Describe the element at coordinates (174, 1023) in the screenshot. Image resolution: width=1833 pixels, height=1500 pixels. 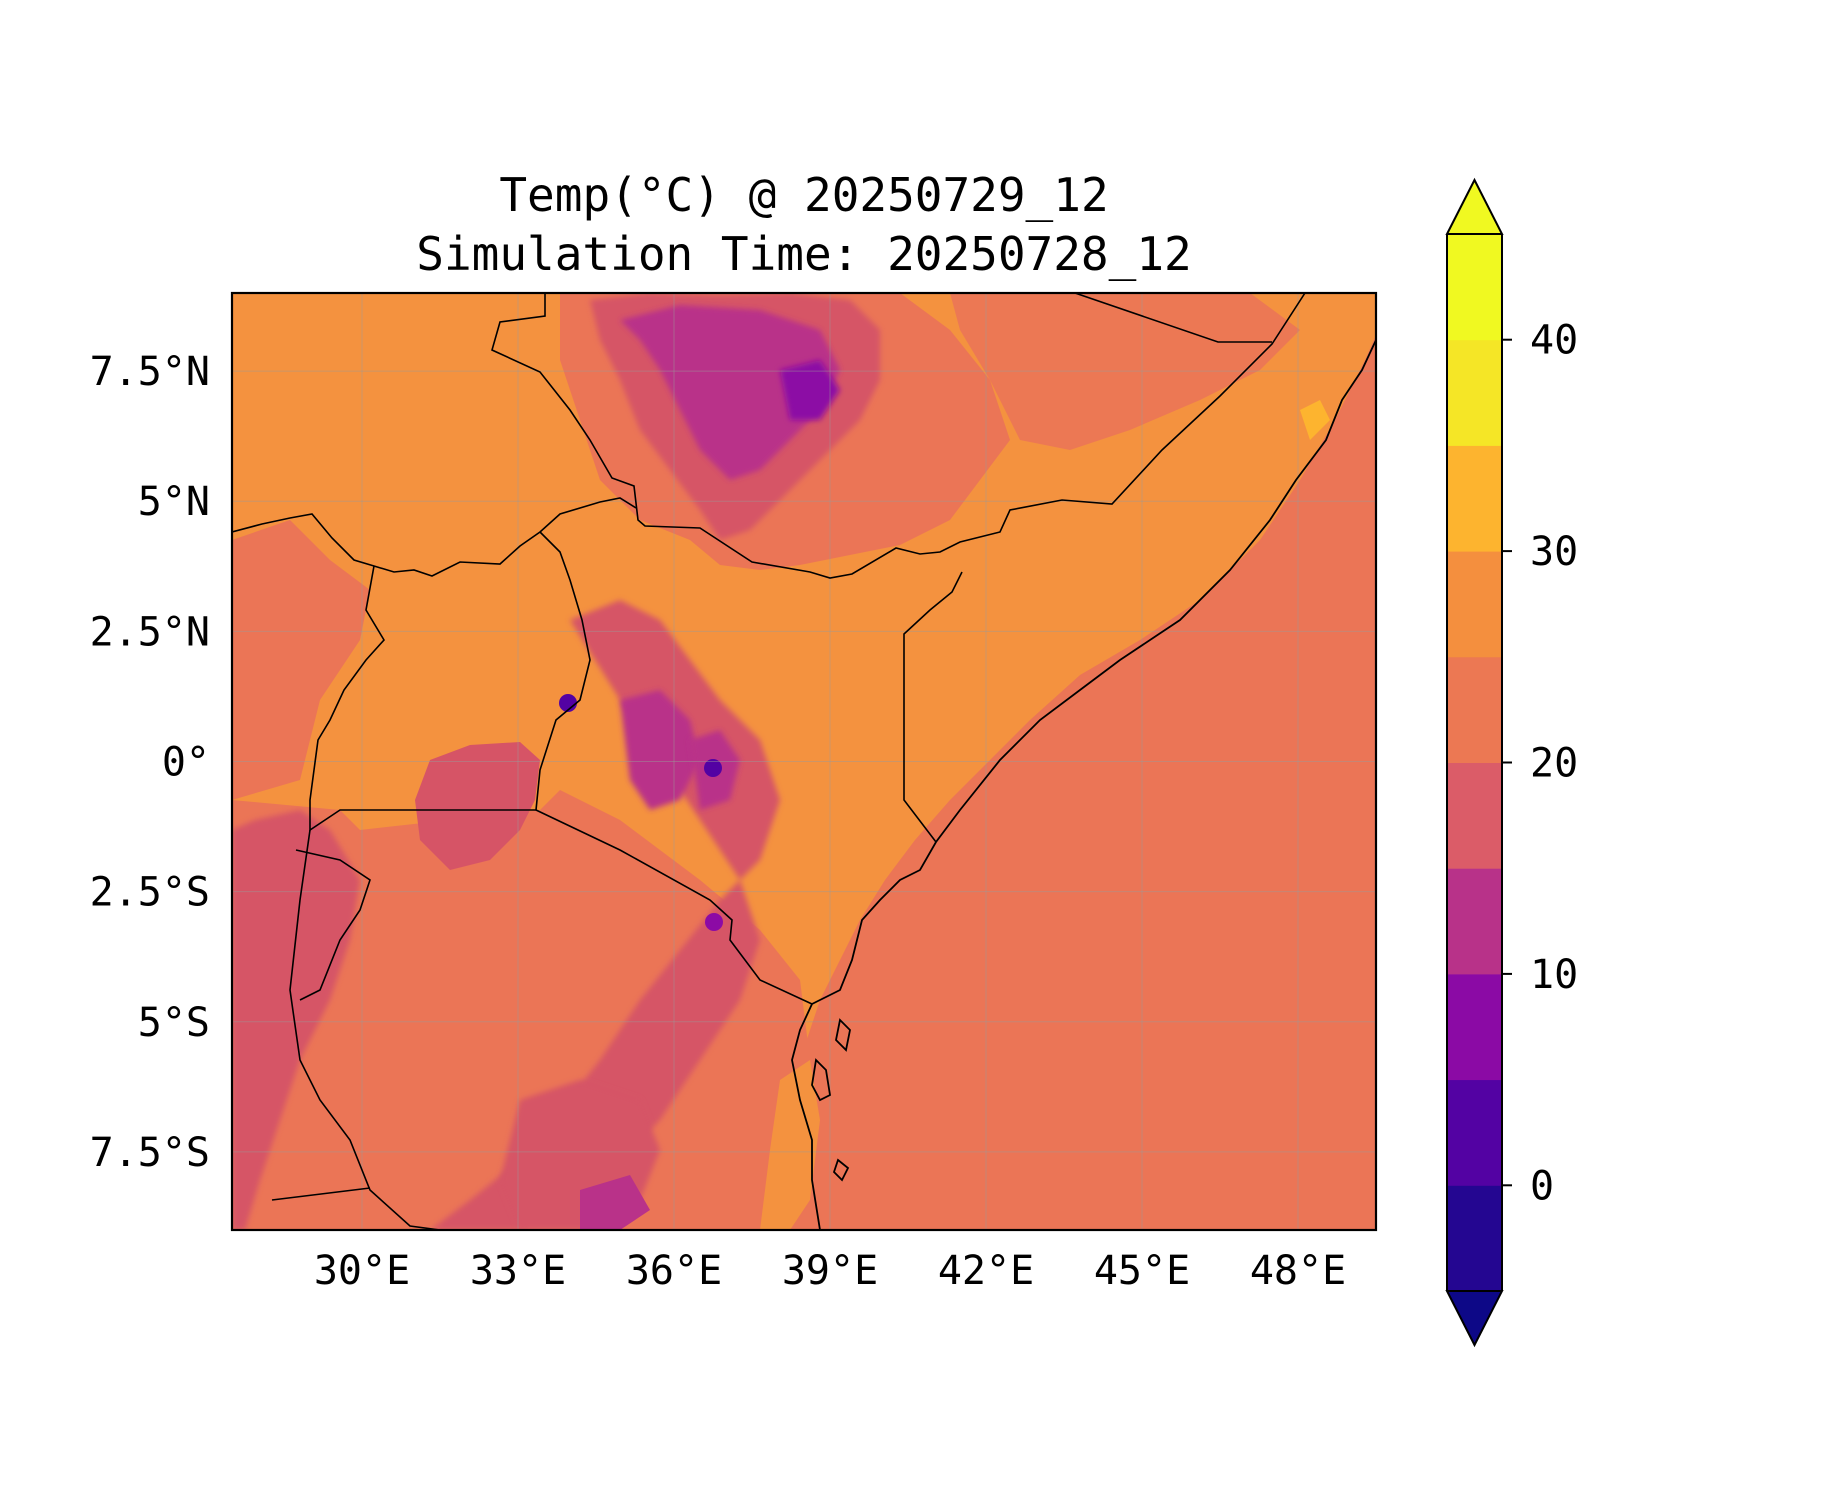
I see `lat-tick-label: 5°S` at that location.